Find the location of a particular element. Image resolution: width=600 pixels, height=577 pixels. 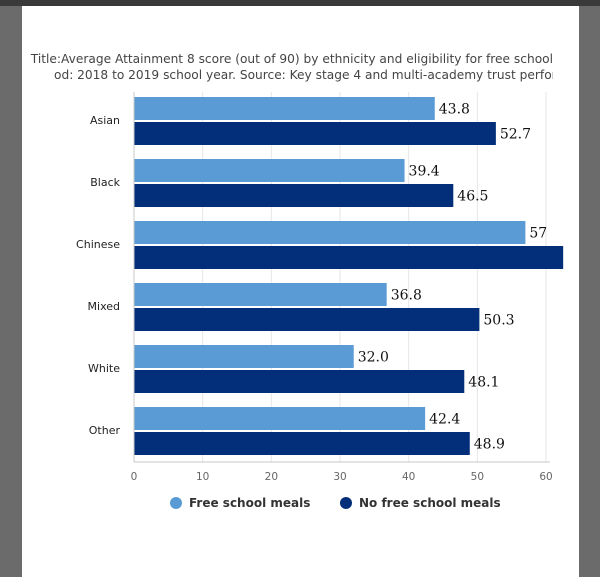

category-label-mixed: Mixed is located at coordinates (104, 306).